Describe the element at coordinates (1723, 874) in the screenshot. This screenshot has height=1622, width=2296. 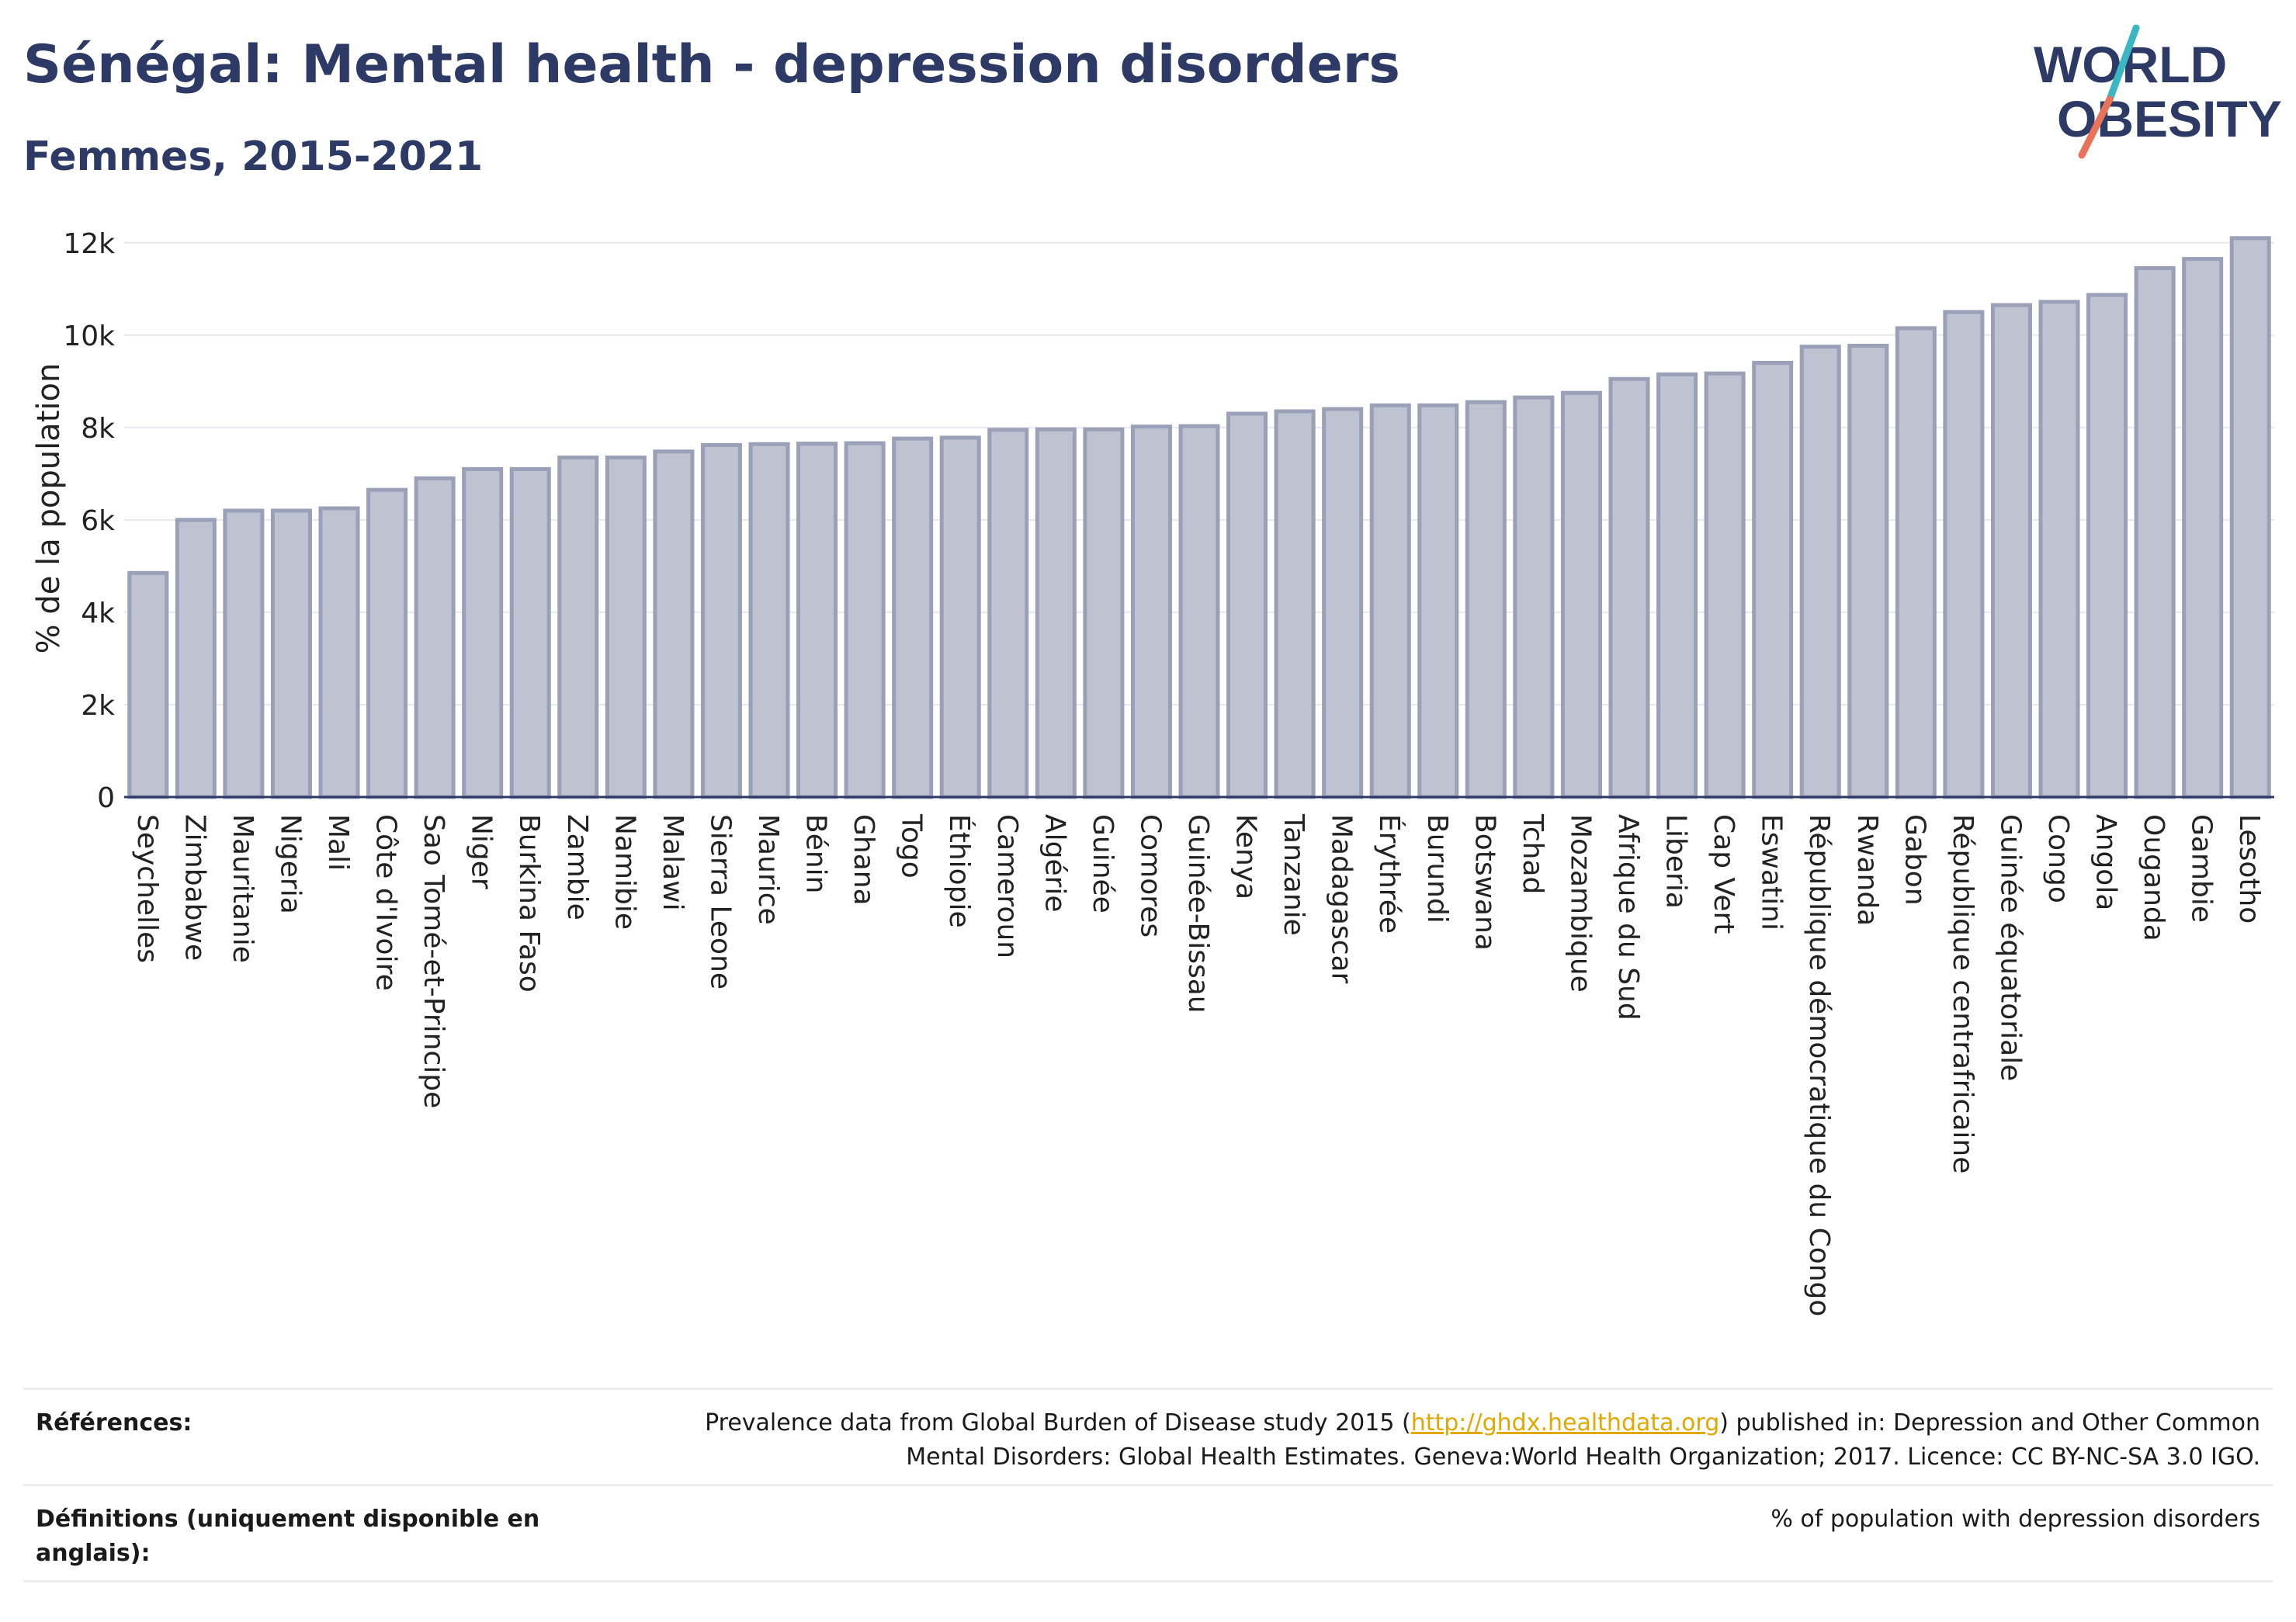
I see `x-tick-label: Cap Vert` at that location.